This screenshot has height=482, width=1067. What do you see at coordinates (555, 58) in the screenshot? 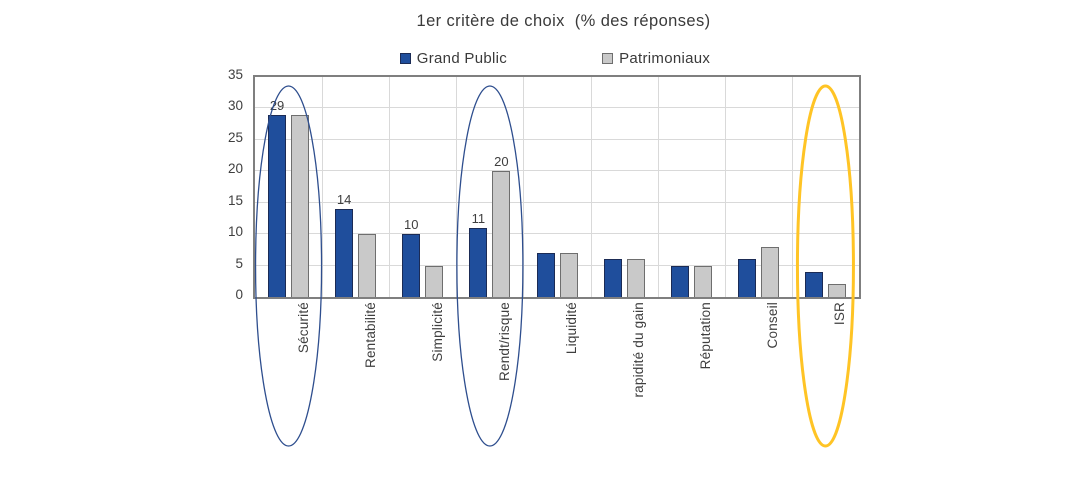
I see `legend: Grand Public Patrimoniaux` at bounding box center [555, 58].